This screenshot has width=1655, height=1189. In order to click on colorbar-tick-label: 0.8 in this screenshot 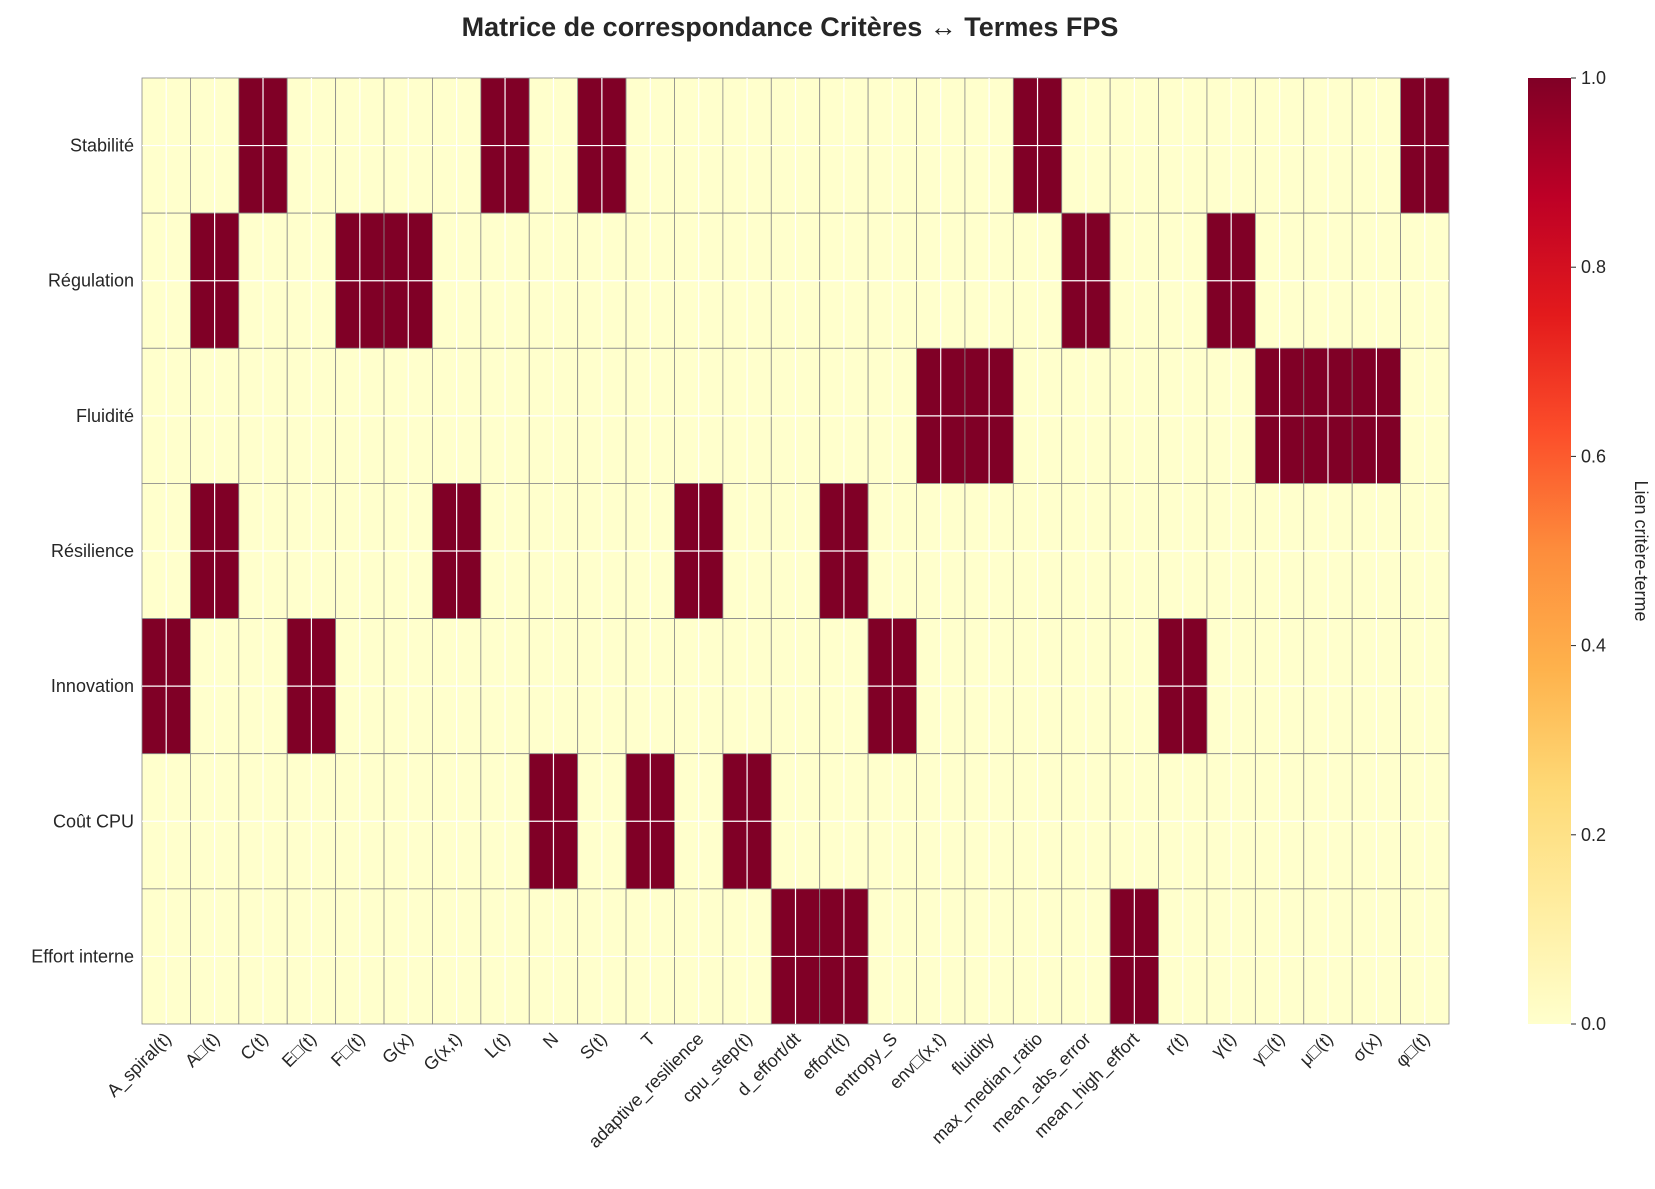, I will do `click(1593, 267)`.